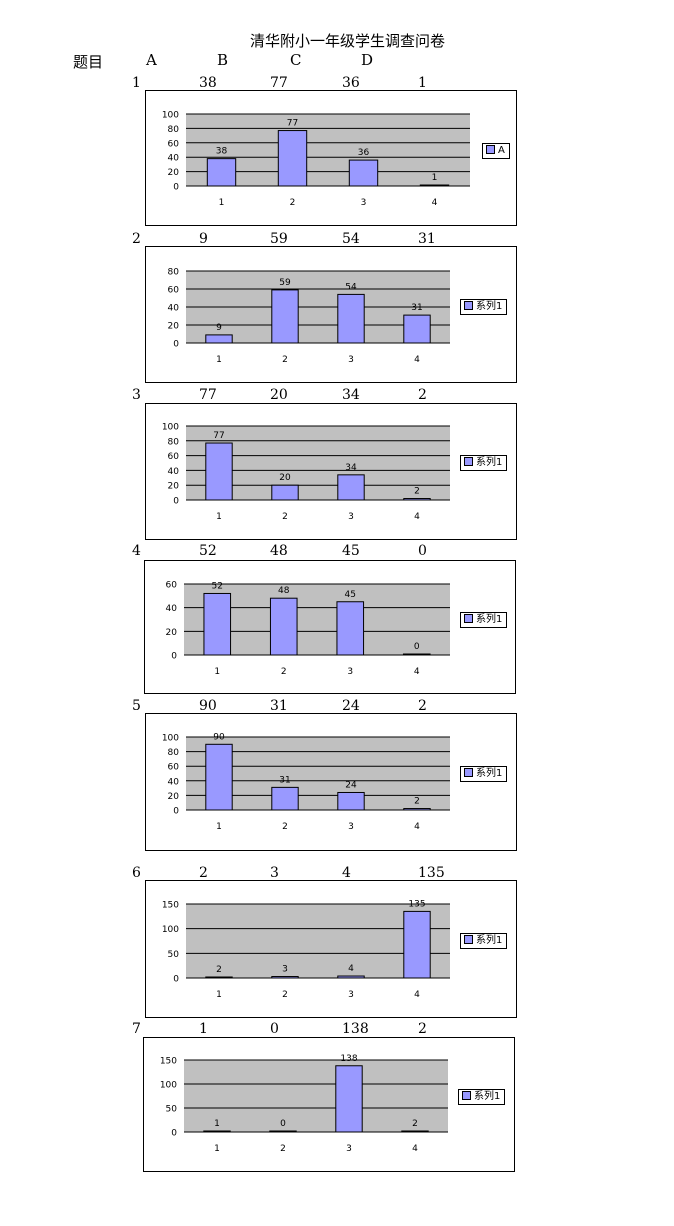 Image resolution: width=674 pixels, height=1226 pixels. Describe the element at coordinates (309, 316) in the screenshot. I see `chart-svg: 0 20 40 60 80 9 1 59 2 54 3 31 4` at that location.